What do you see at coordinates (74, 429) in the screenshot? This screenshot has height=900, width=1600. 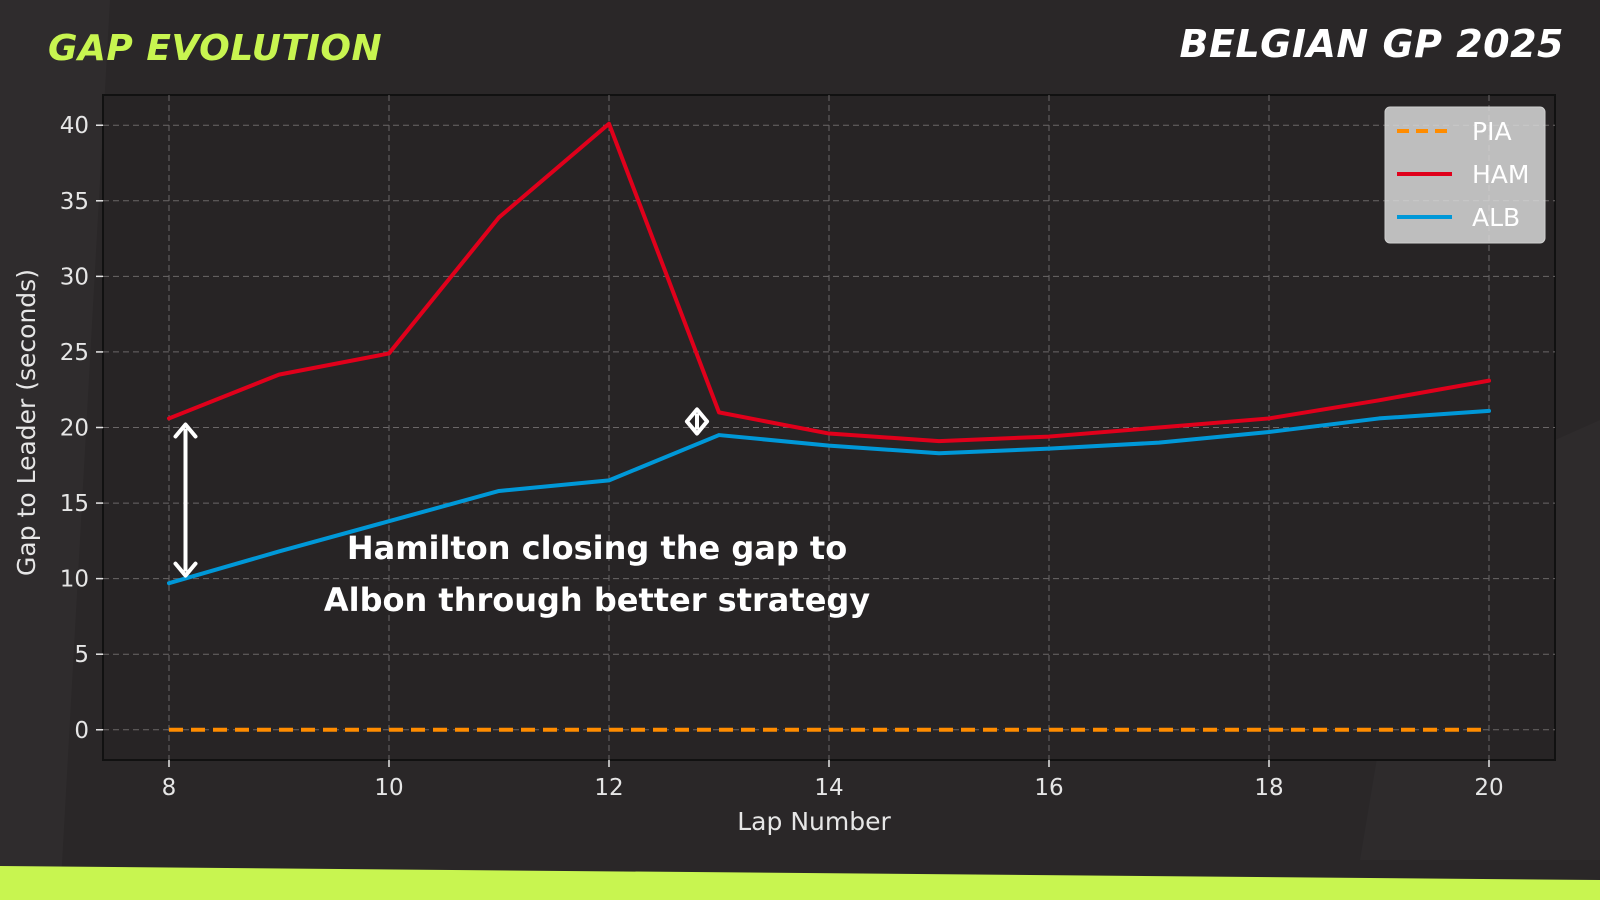 I see `y-tick-label: 20` at bounding box center [74, 429].